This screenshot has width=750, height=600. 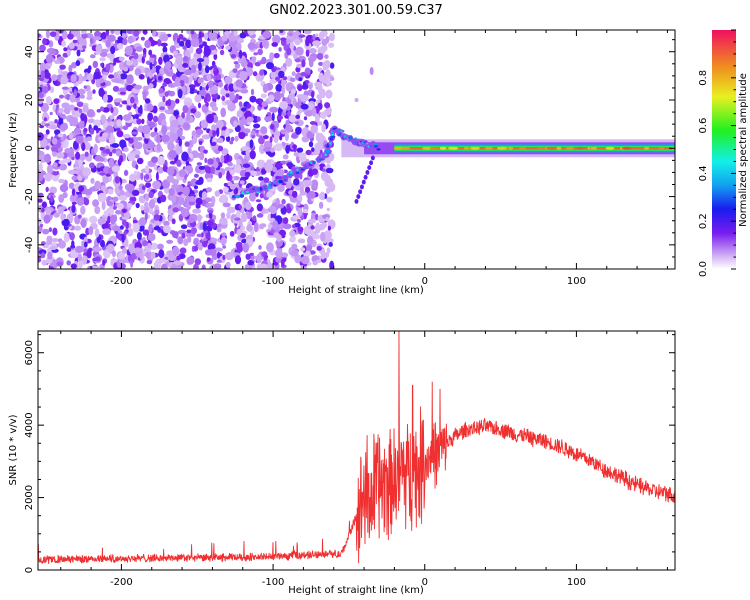 I want to click on drift-branch, so click(x=372, y=158).